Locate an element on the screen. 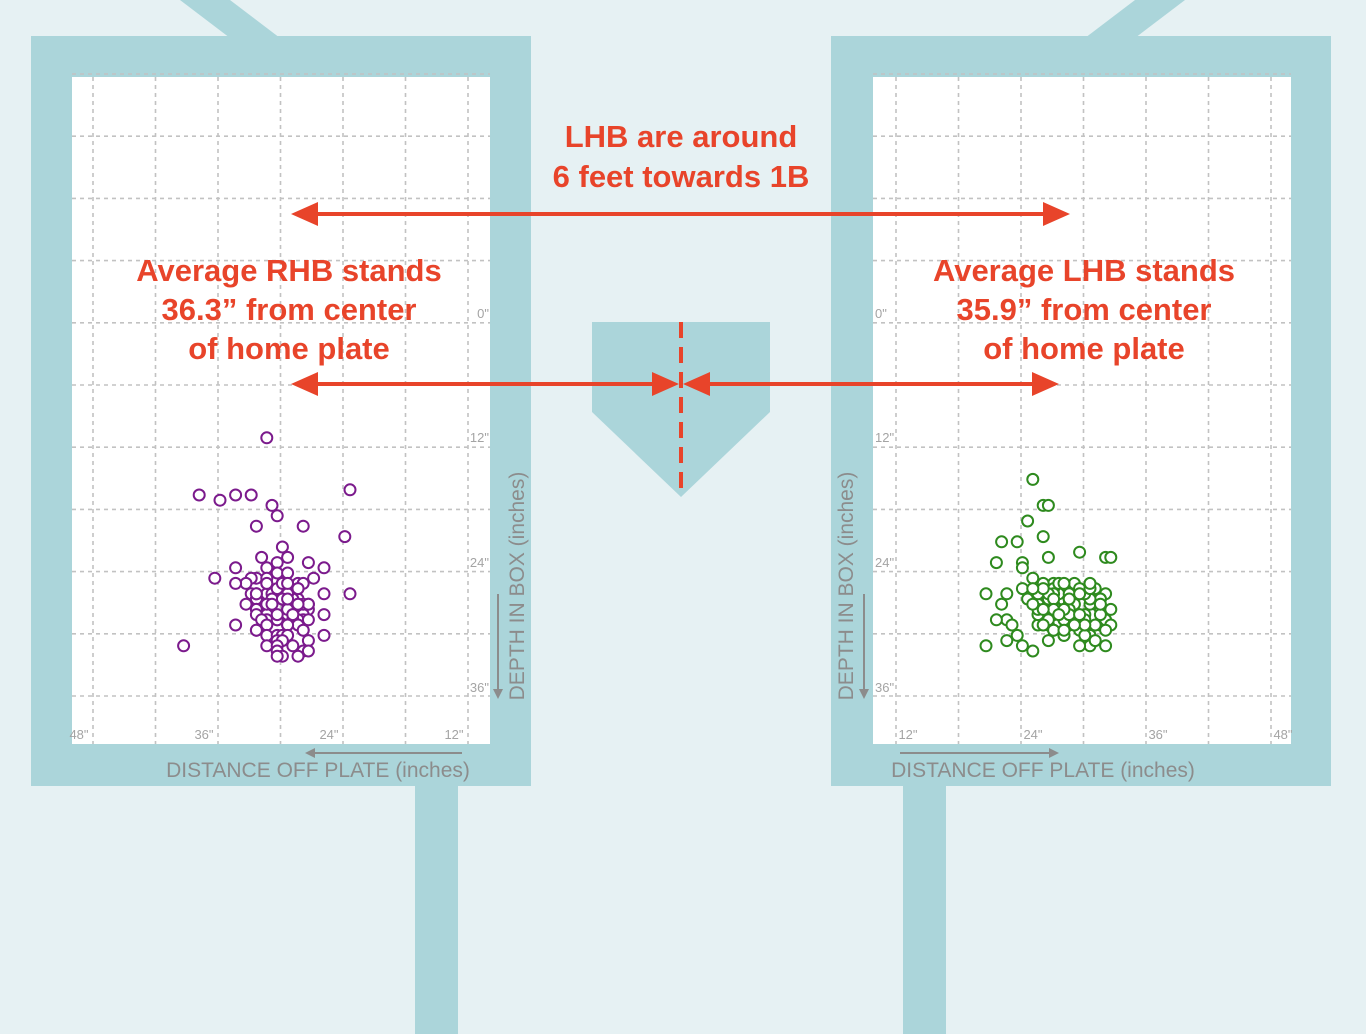 This screenshot has width=1366, height=1034. lhb-annotation-line3: of home plate is located at coordinates (1084, 348).